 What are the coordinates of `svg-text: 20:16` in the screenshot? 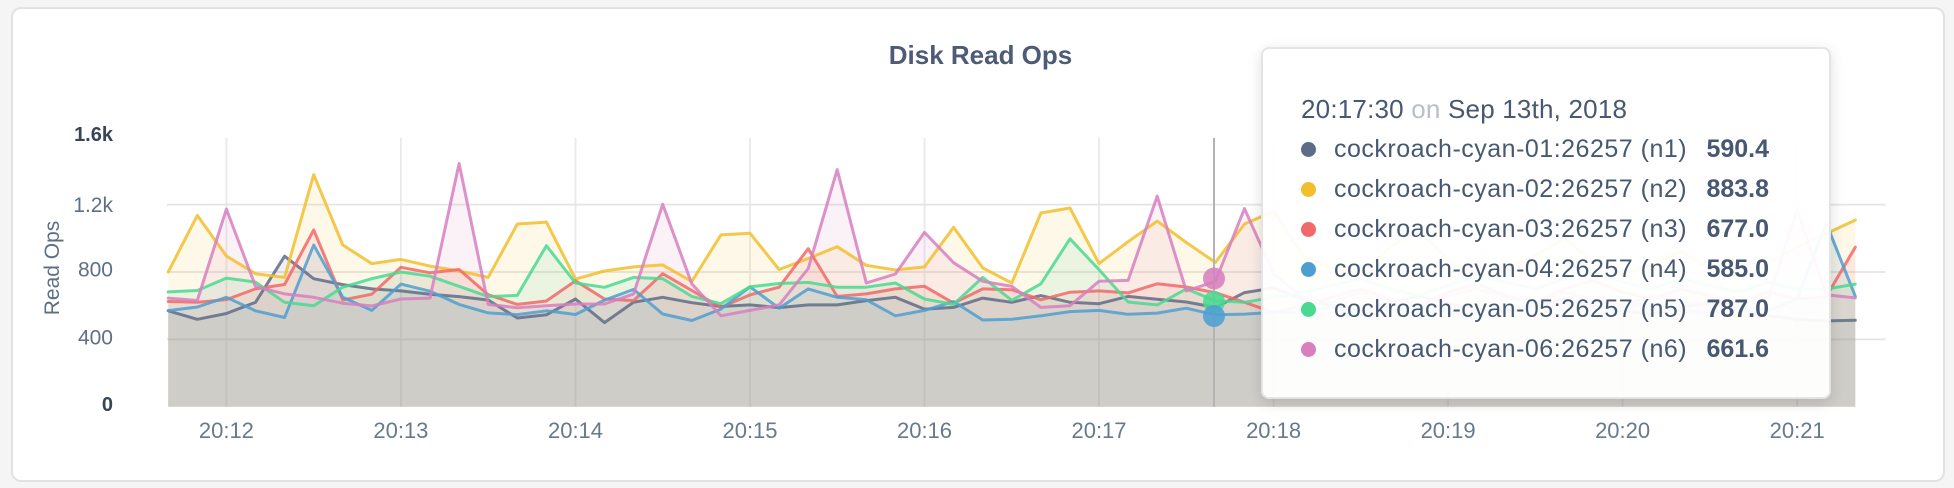 It's located at (924, 430).